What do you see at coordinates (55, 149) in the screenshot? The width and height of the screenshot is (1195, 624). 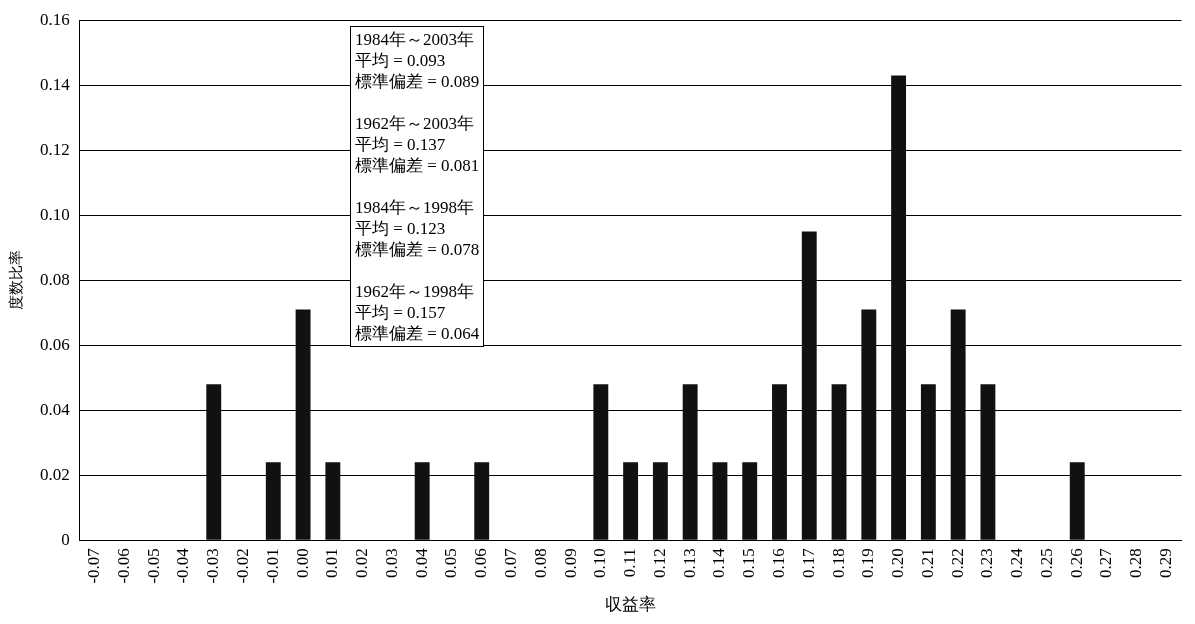 I see `y-tick-label: 0.12` at bounding box center [55, 149].